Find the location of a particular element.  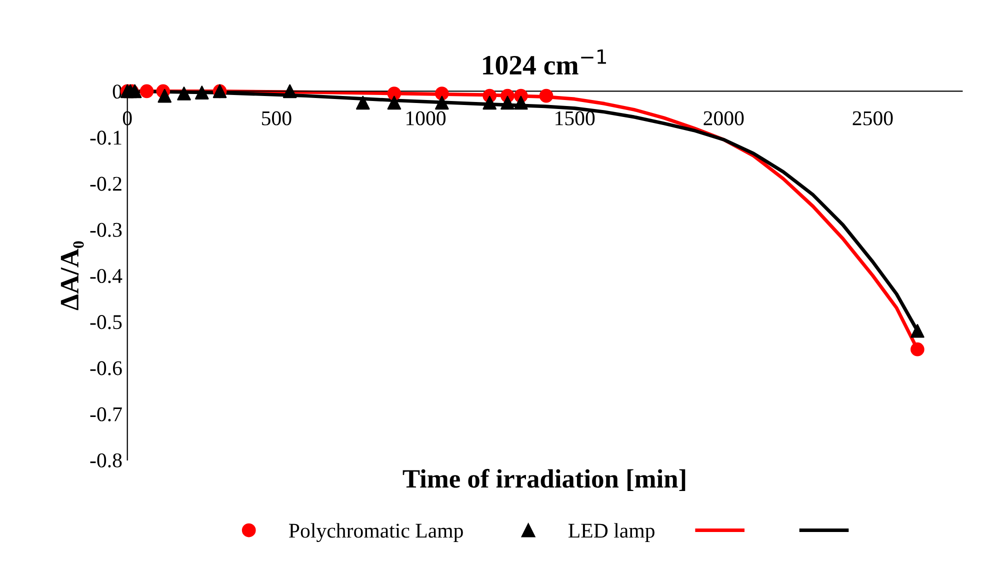

y-tick-label: -0.6 is located at coordinates (106, 368).